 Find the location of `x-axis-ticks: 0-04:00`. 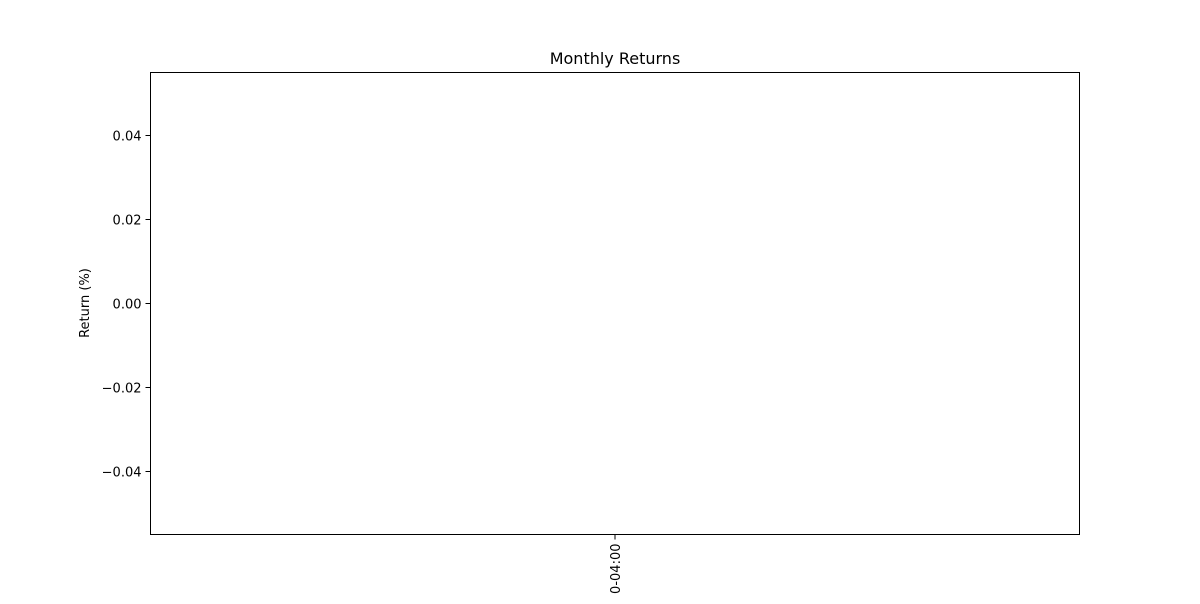

x-axis-ticks: 0-04:00 is located at coordinates (616, 564).